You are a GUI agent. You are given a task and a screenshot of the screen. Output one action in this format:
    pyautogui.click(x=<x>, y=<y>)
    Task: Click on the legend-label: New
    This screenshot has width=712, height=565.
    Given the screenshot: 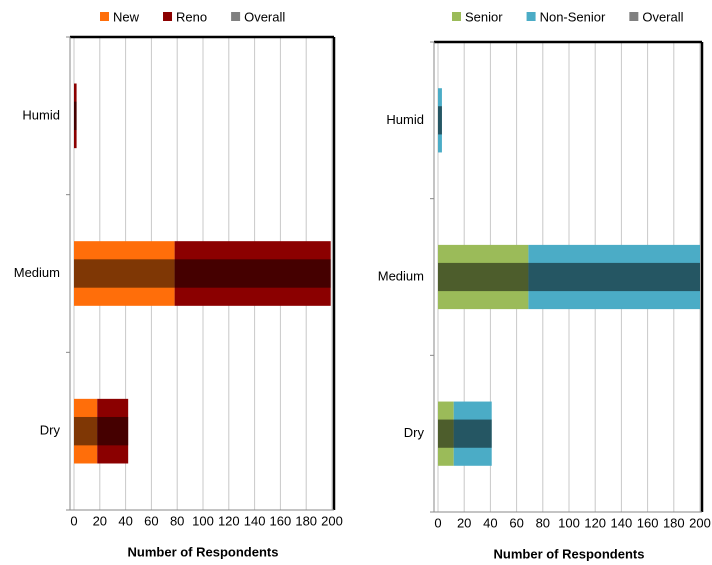 What is the action you would take?
    pyautogui.click(x=126, y=16)
    